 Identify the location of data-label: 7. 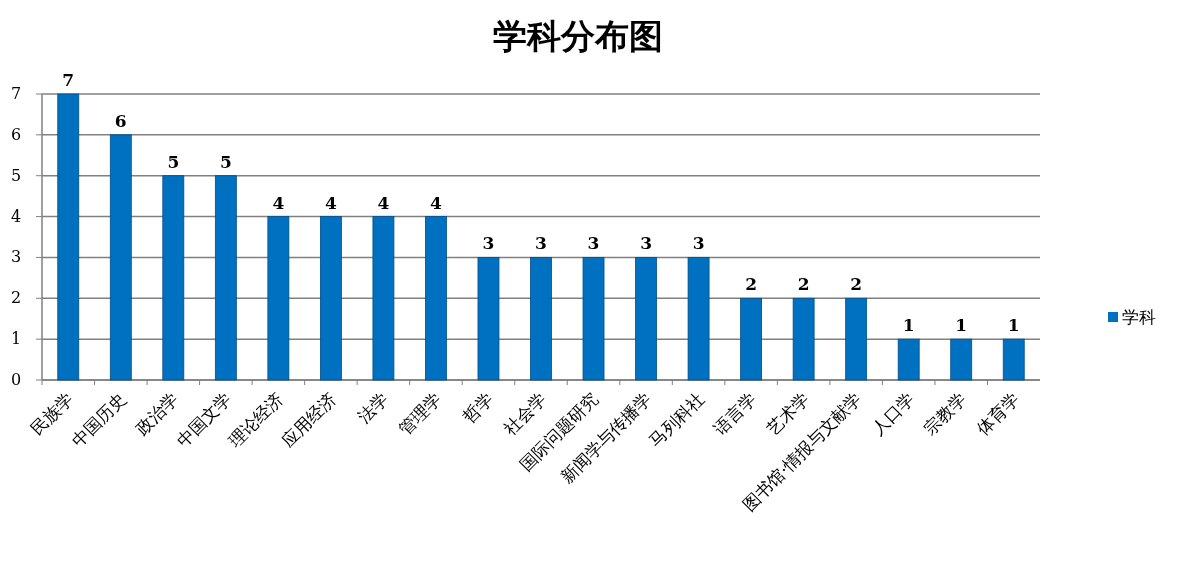
(68, 80).